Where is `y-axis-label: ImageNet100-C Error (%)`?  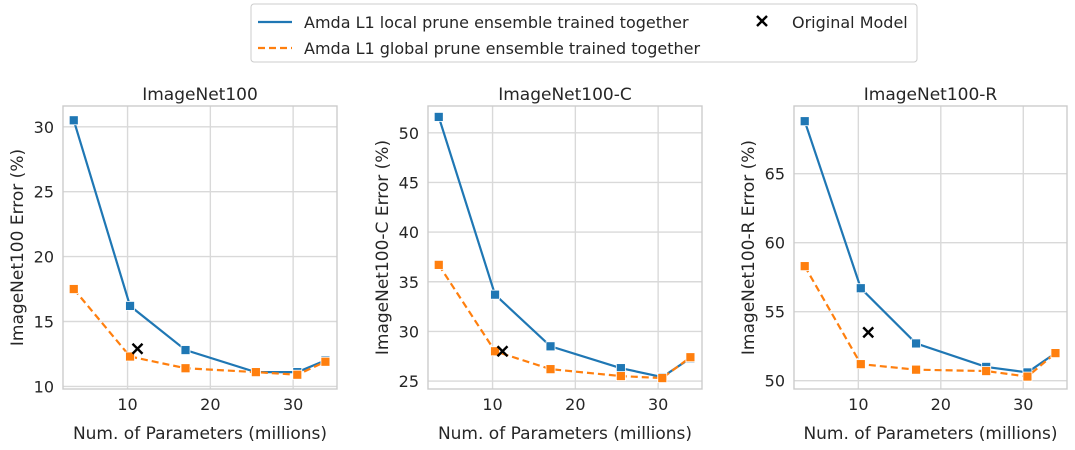
y-axis-label: ImageNet100-C Error (%) is located at coordinates (383, 247).